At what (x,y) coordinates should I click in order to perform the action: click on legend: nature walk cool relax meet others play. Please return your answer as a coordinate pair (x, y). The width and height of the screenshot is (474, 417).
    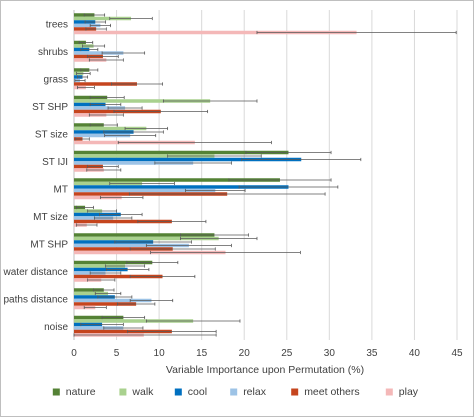
    Looking at the image, I should click on (235, 392).